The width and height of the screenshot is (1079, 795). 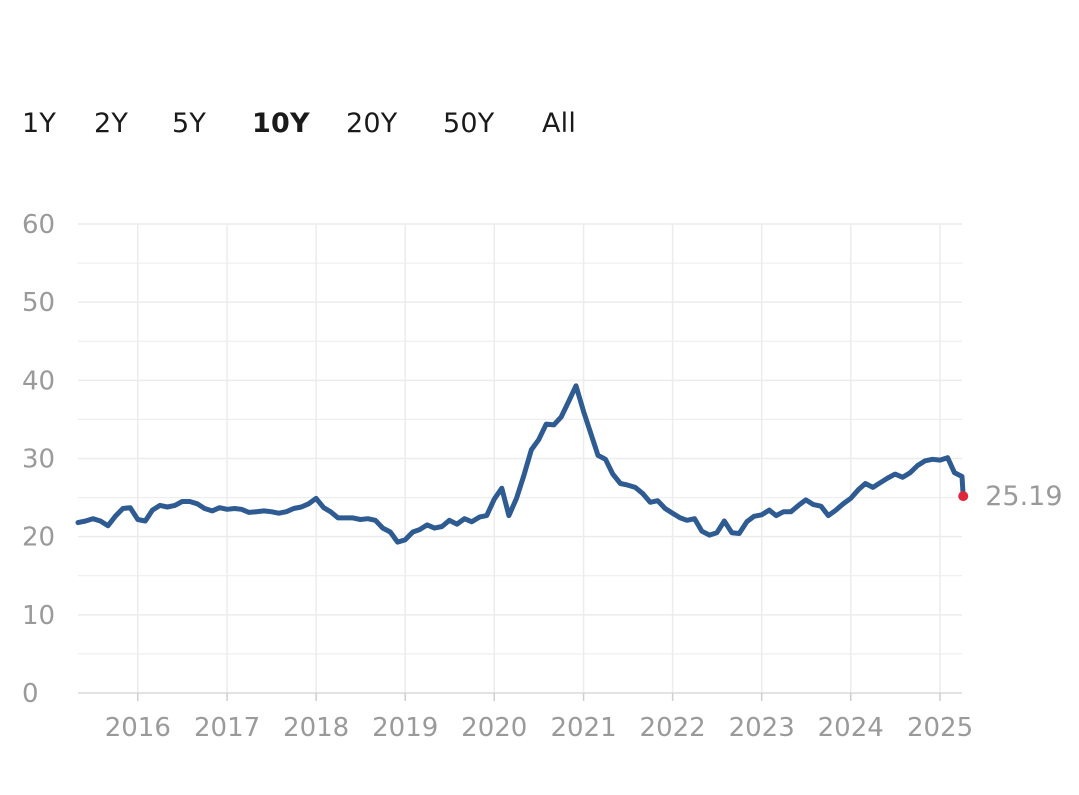 What do you see at coordinates (372, 123) in the screenshot?
I see `range-tab-20y: 20Y` at bounding box center [372, 123].